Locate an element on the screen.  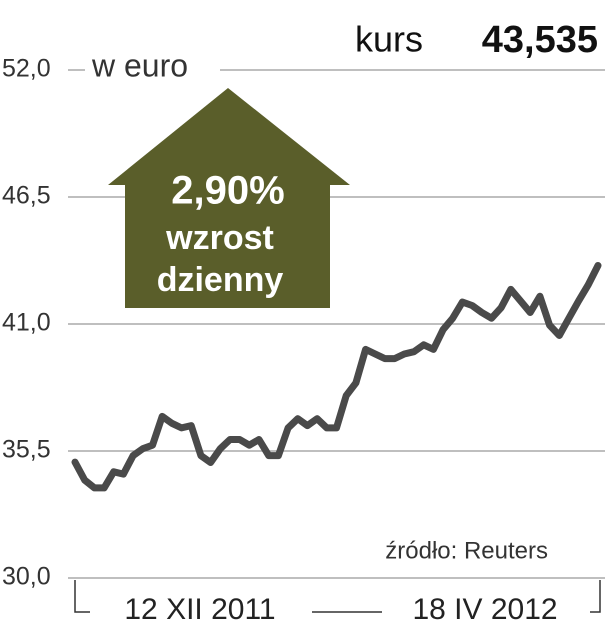
x-tick-label: 12 XII 2011 is located at coordinates (199, 609).